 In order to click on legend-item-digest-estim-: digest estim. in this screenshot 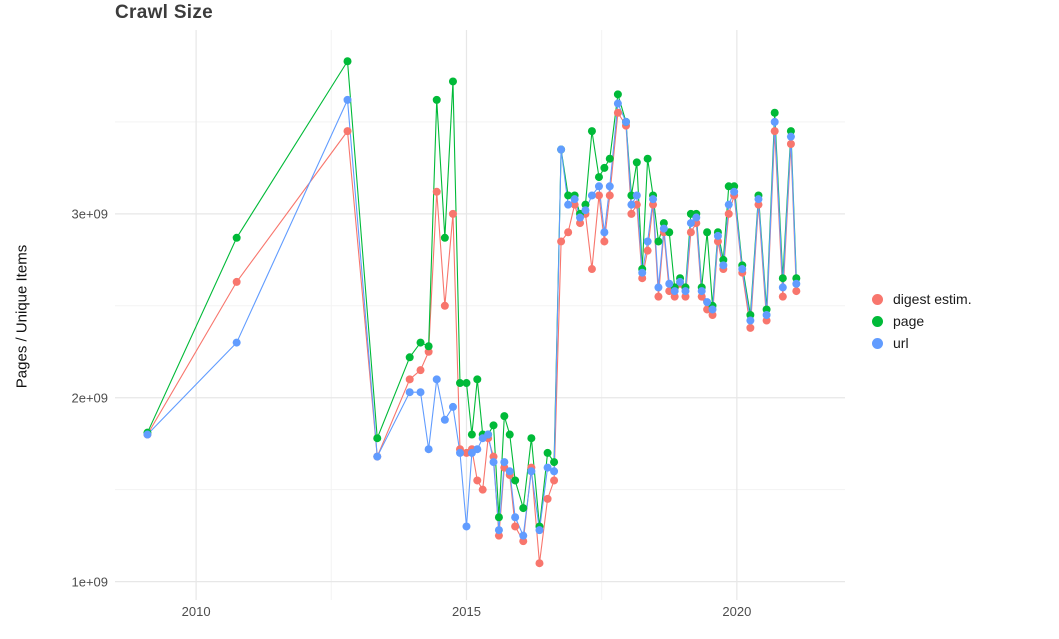, I will do `click(922, 299)`.